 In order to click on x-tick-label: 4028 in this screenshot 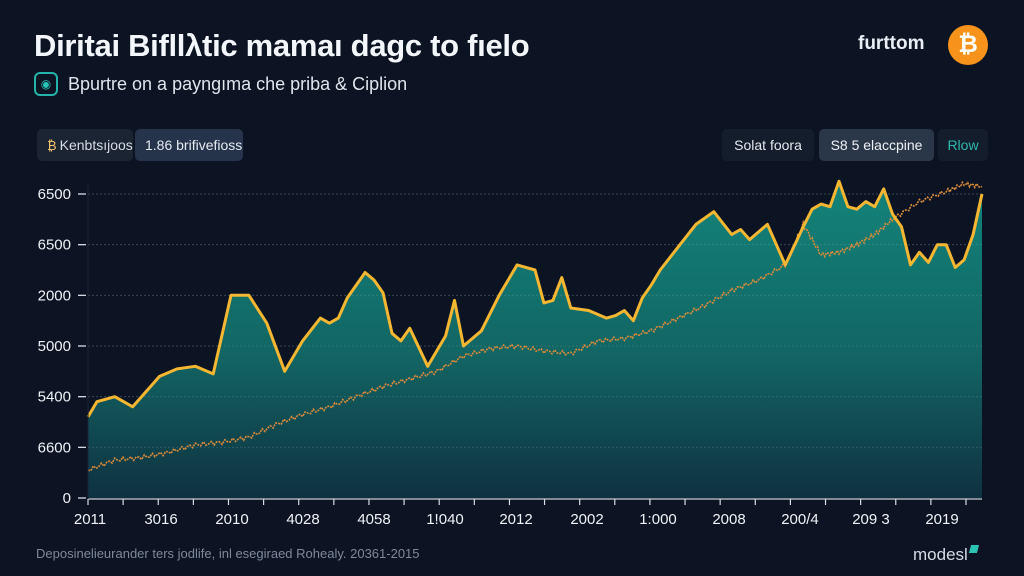, I will do `click(302, 519)`.